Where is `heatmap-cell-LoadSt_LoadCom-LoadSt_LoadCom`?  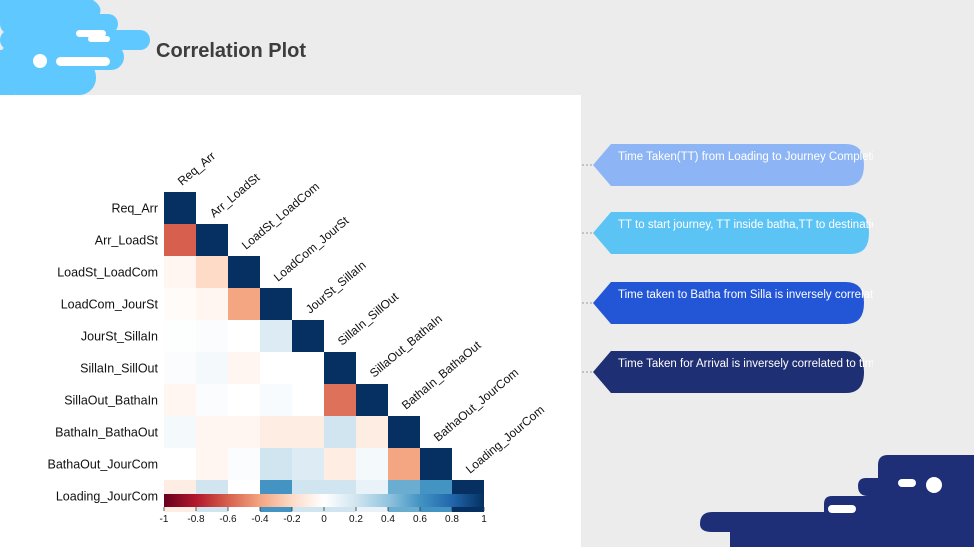
heatmap-cell-LoadSt_LoadCom-LoadSt_LoadCom is located at coordinates (244, 272).